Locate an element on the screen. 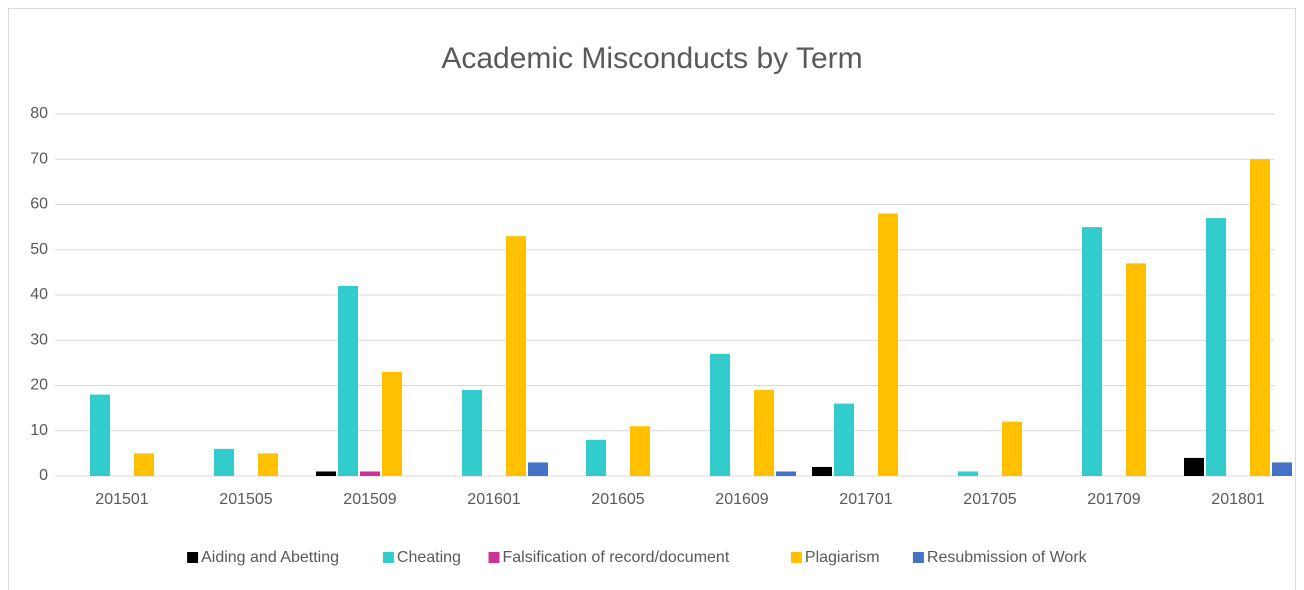  y-tick-label: 50 is located at coordinates (39, 249).